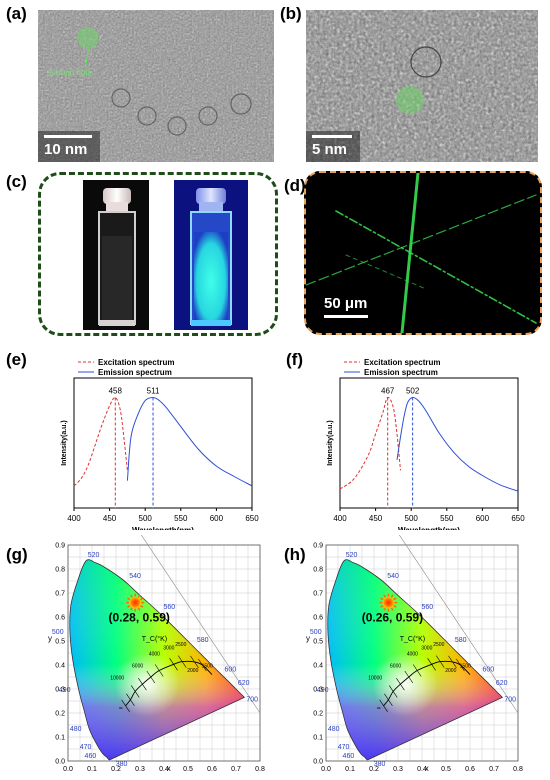 The height and width of the screenshot is (780, 550). What do you see at coordinates (58, 632) in the screenshot?
I see `wavelength-label: 500` at bounding box center [58, 632].